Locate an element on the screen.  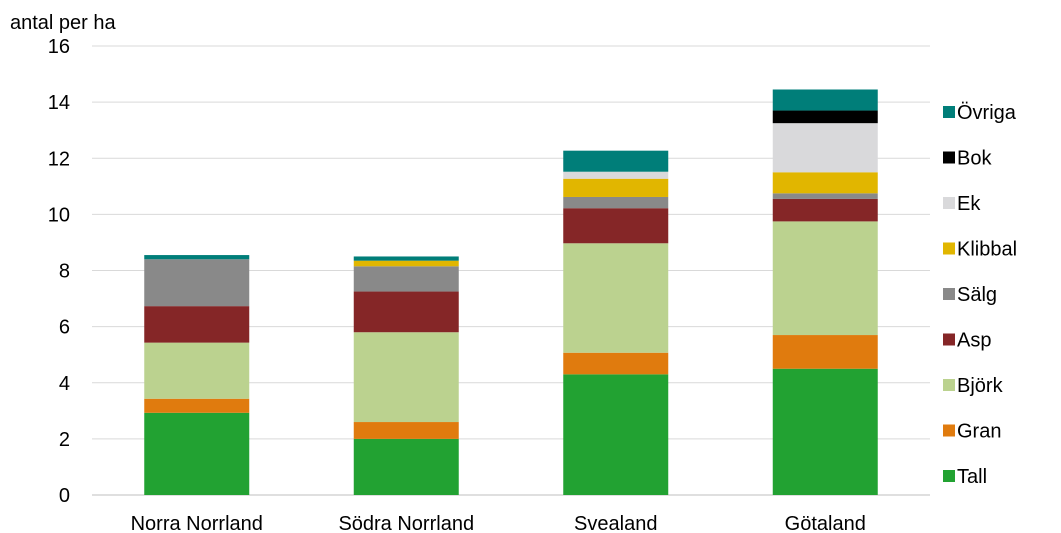
legend-label: Gran is located at coordinates (979, 432).